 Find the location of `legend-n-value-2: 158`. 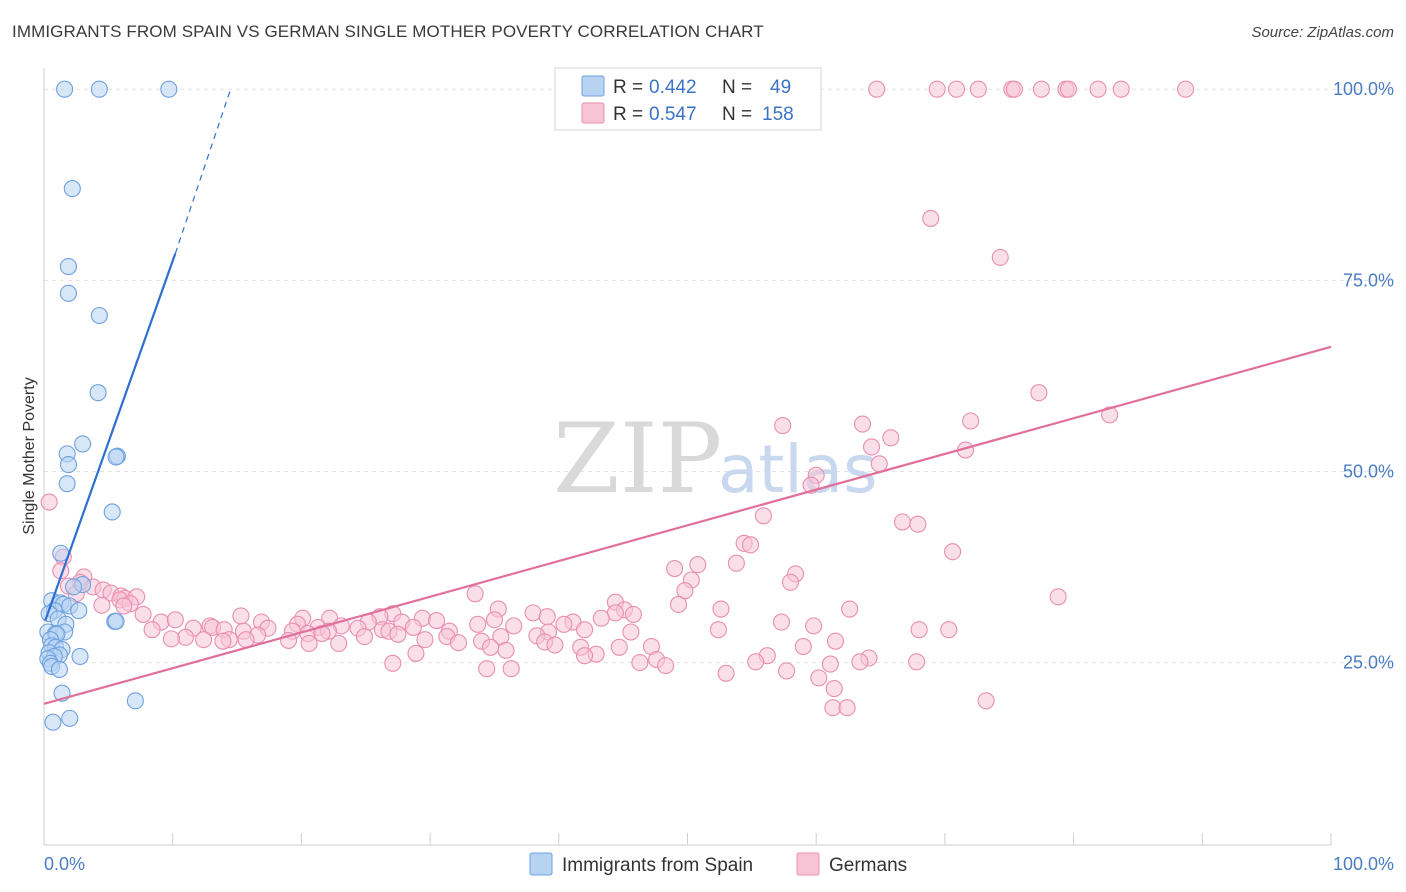

legend-n-value-2: 158 is located at coordinates (778, 114).